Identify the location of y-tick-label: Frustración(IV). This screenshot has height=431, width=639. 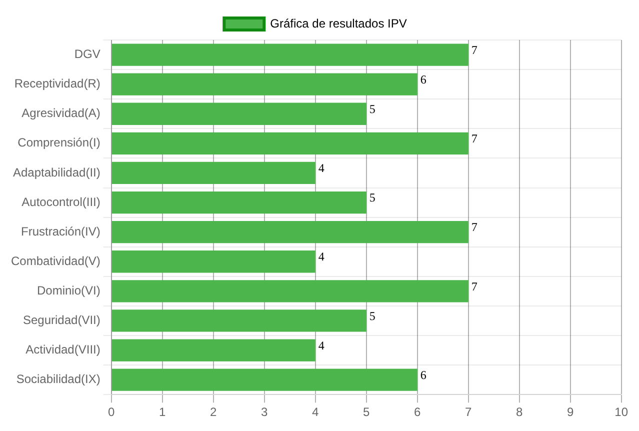
(60, 231).